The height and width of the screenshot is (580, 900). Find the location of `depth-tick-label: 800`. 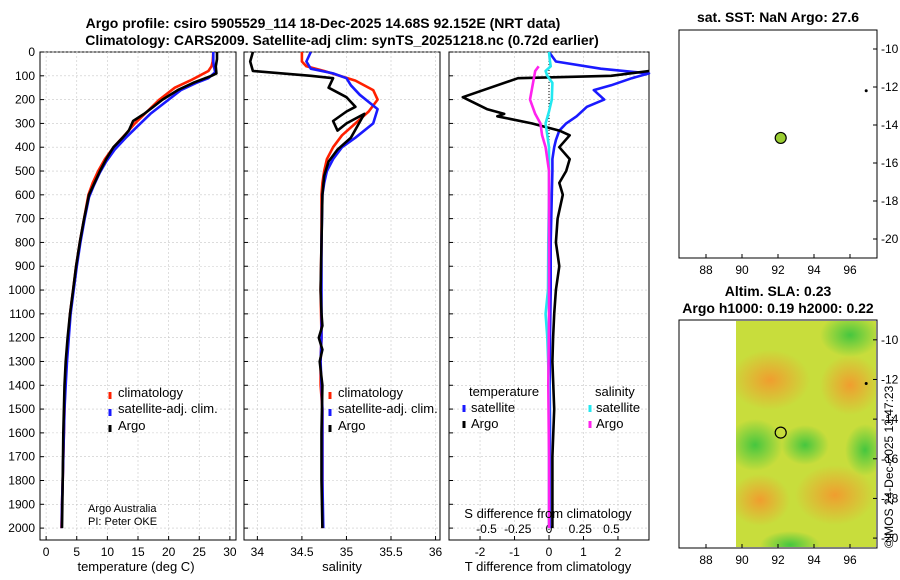

depth-tick-label: 800 is located at coordinates (25, 242).